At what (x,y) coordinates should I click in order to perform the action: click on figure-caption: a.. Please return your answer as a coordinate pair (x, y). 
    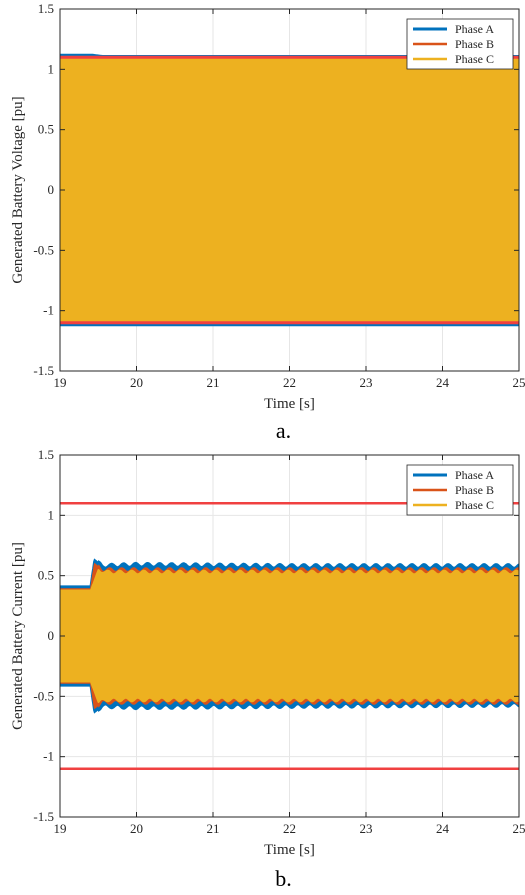
    Looking at the image, I should click on (283, 430).